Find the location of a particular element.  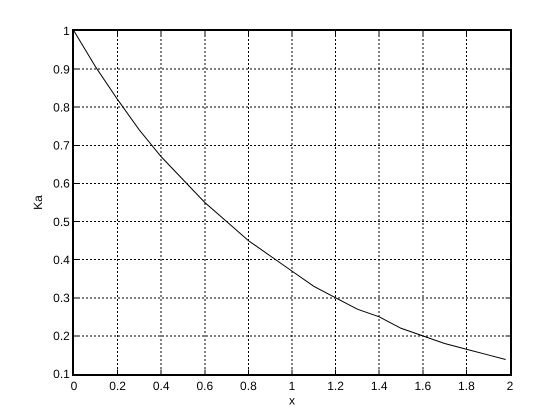

x-tick-label: 1 is located at coordinates (292, 386).